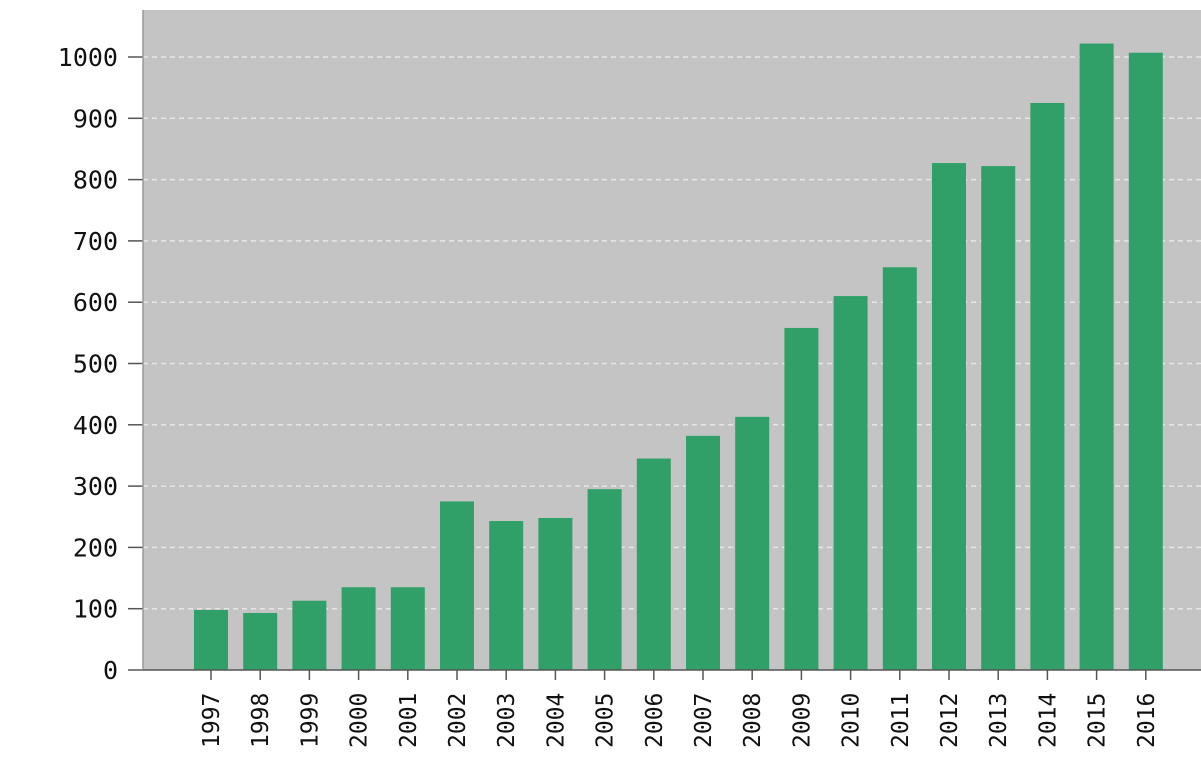  Describe the element at coordinates (309, 635) in the screenshot. I see `bar-1999` at that location.